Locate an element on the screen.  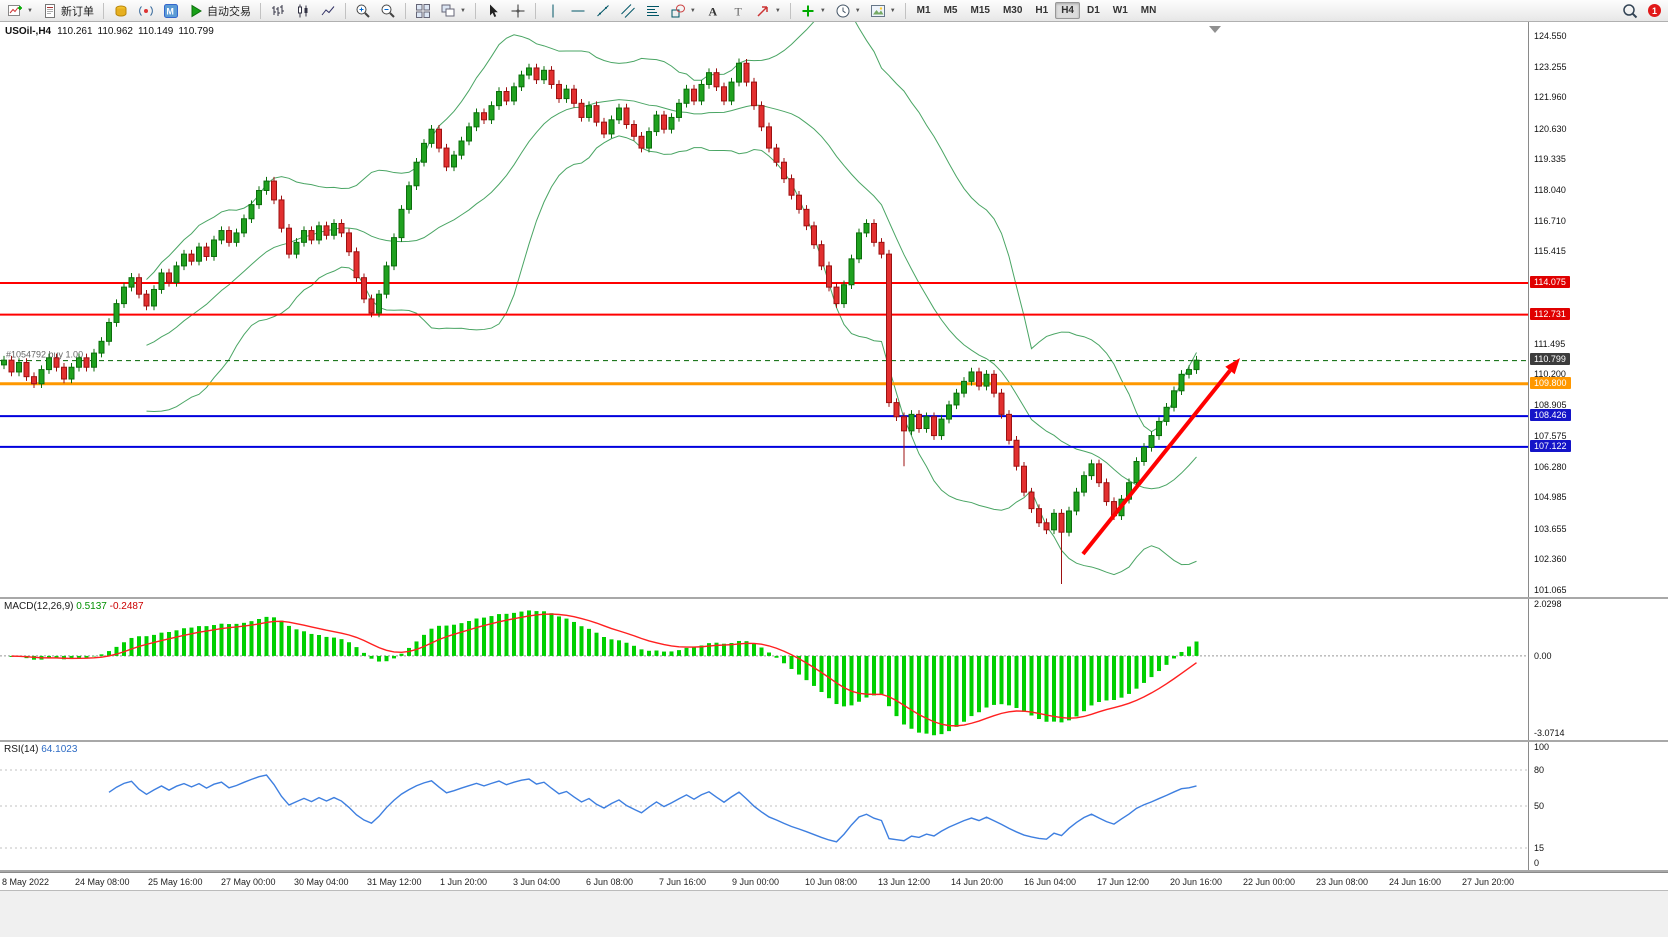
bars-icon is located at coordinates (278, 11).